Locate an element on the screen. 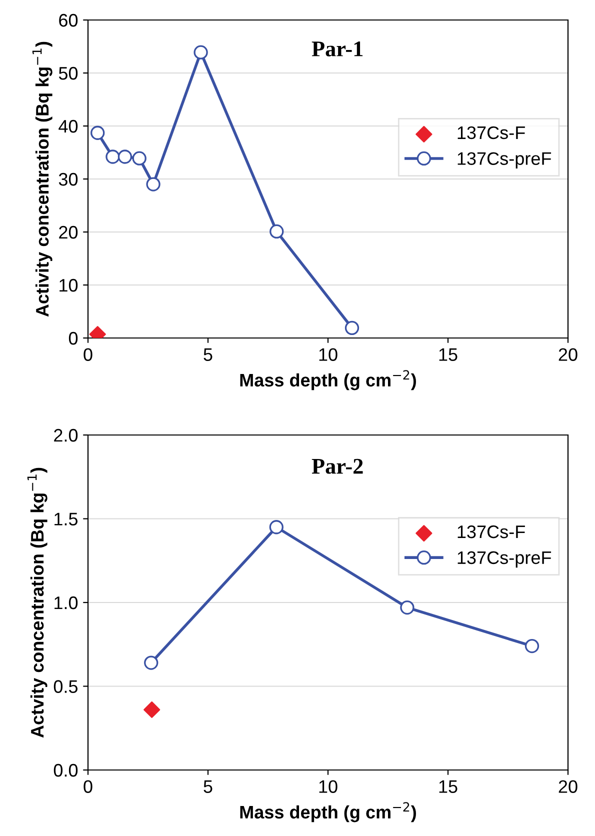  y-tick-label: 1.5 is located at coordinates (66, 519).